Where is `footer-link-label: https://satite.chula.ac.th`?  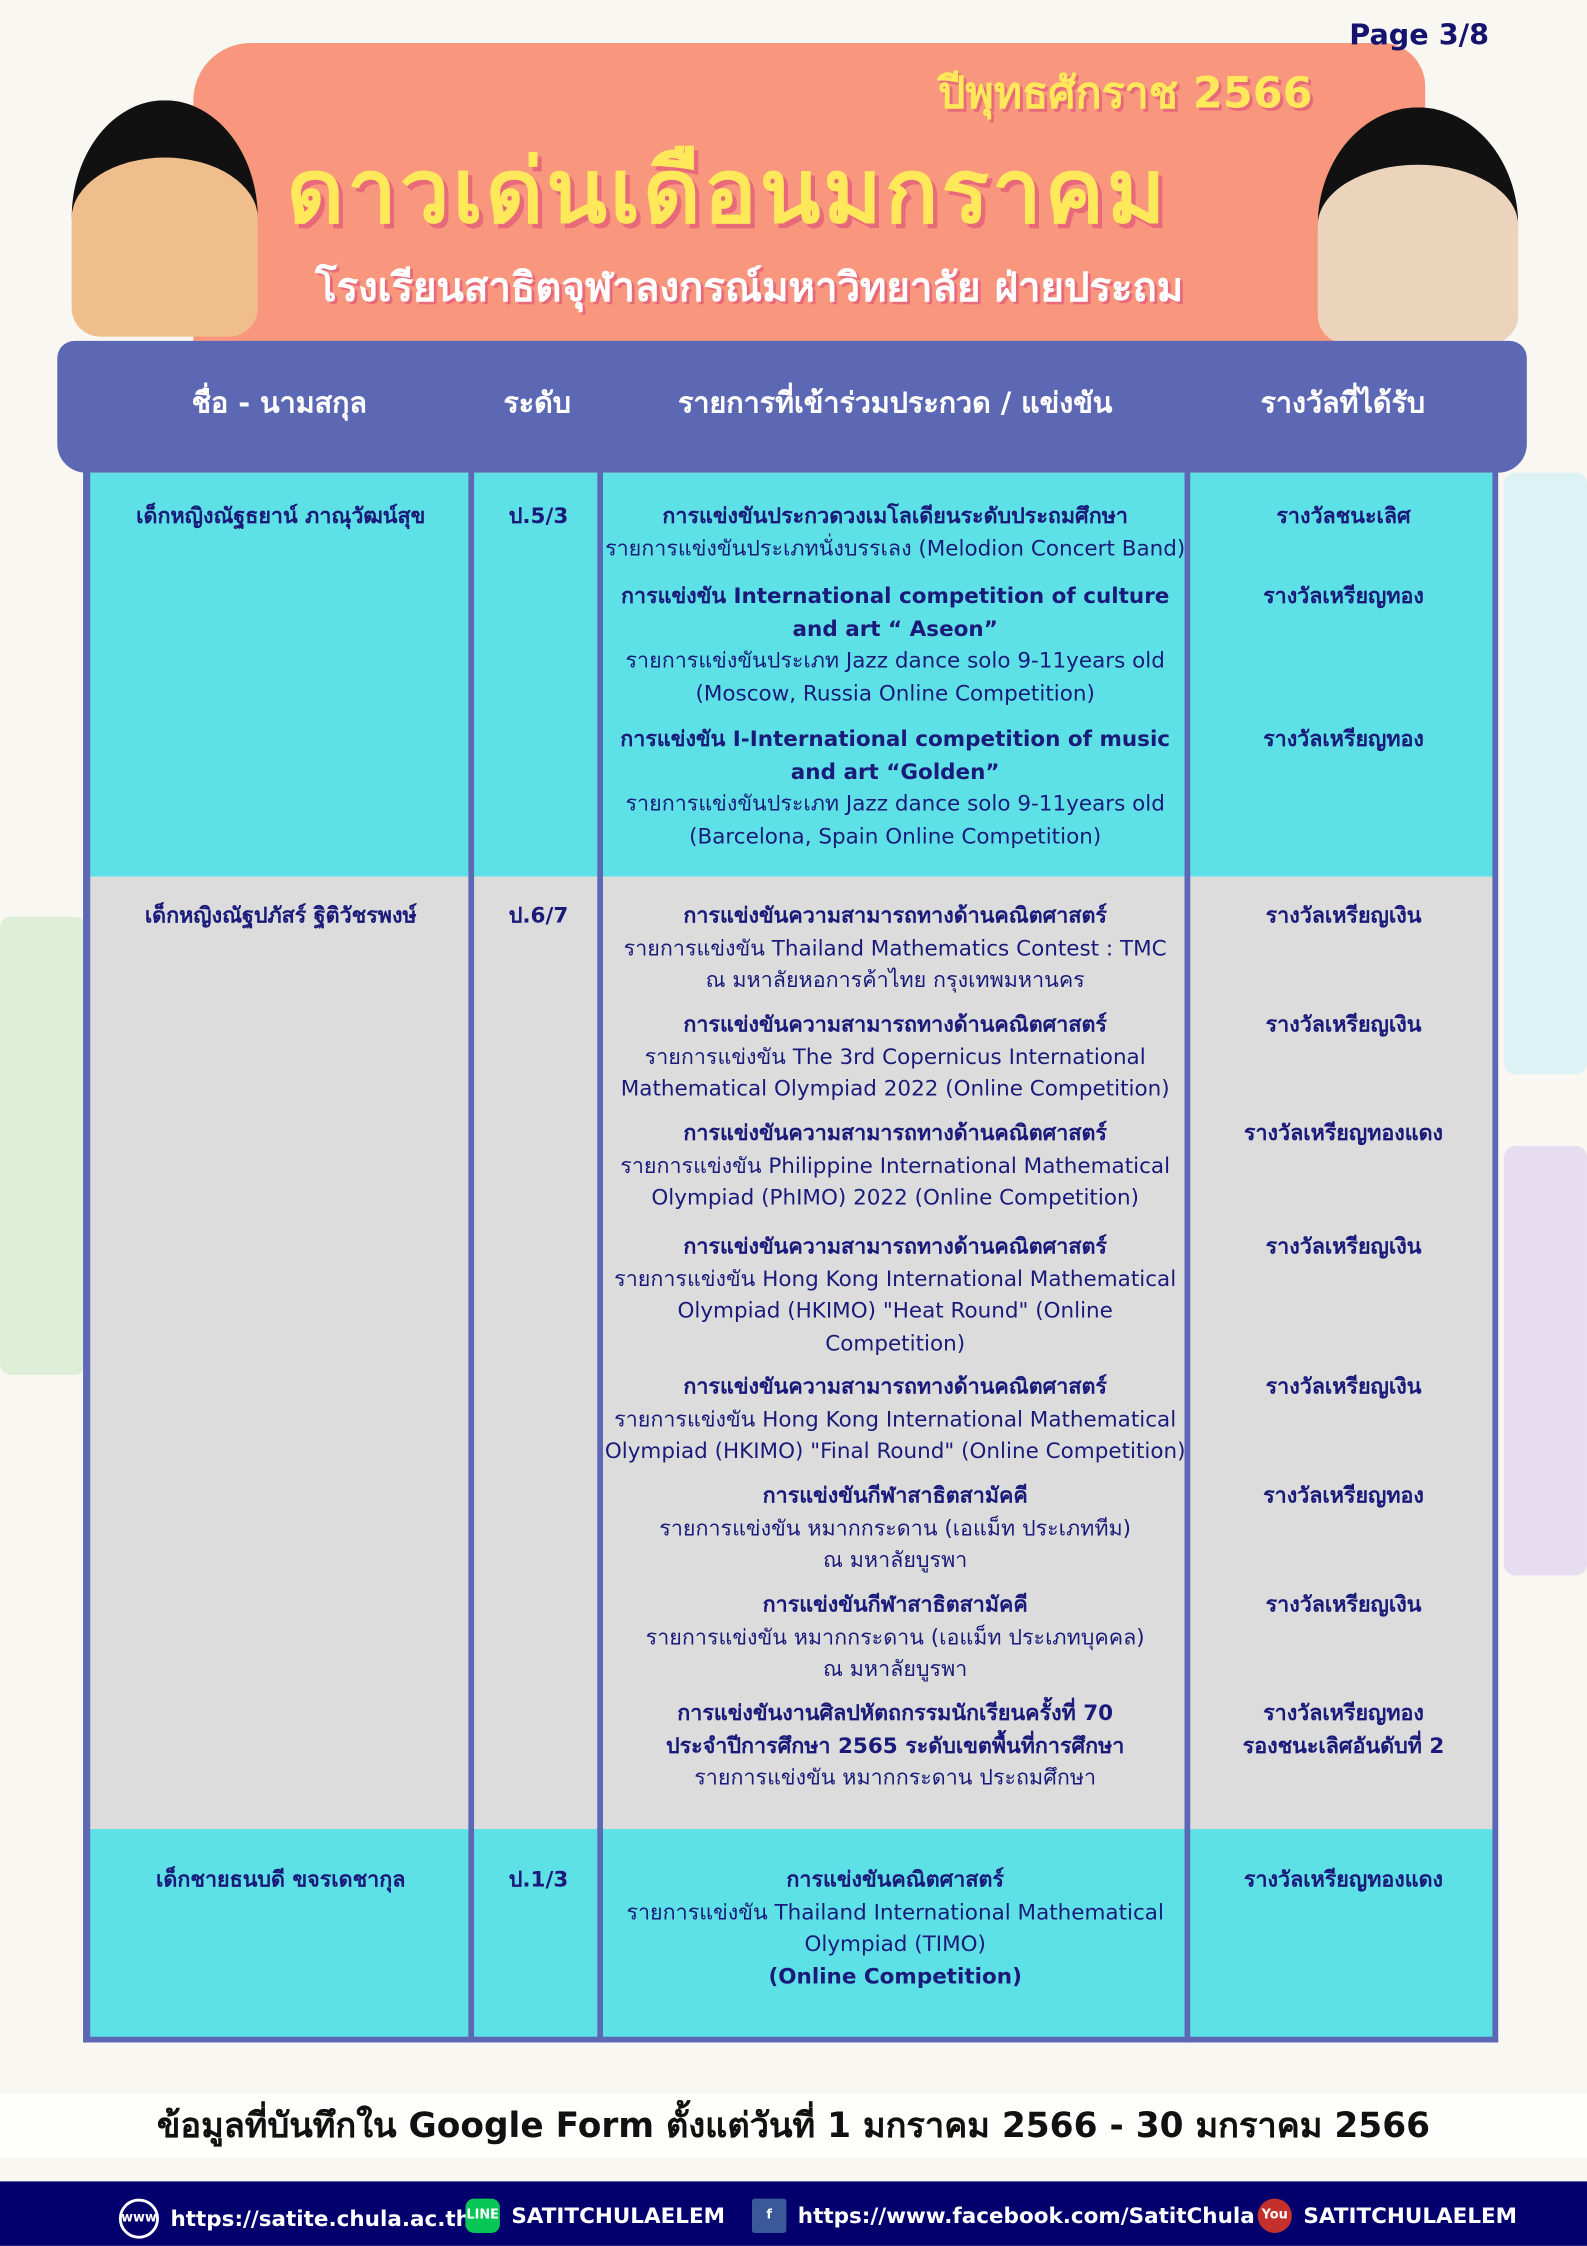
footer-link-label: https://satite.chula.ac.th is located at coordinates (320, 2218).